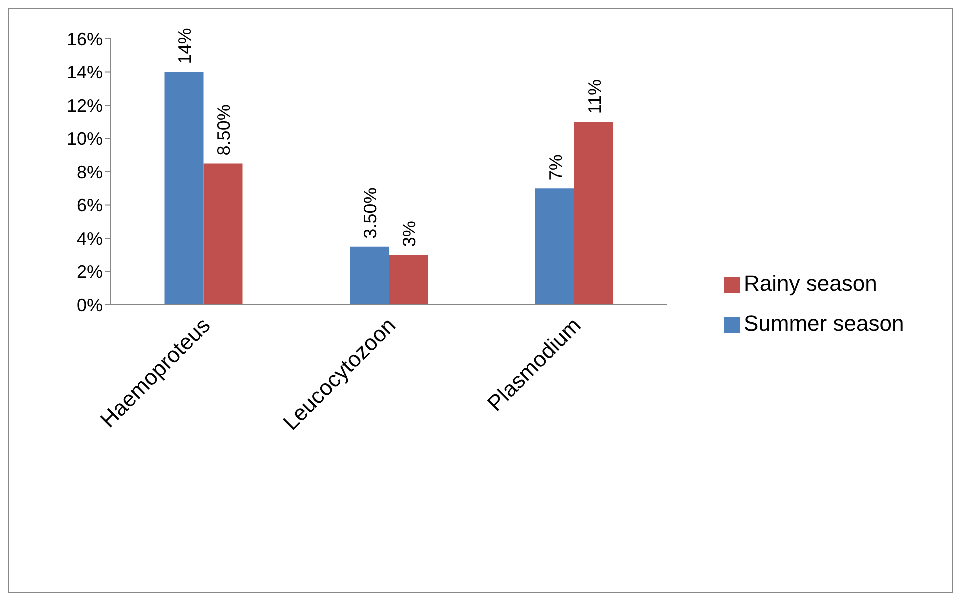  I want to click on y-tick-label: 4%, so click(89, 238).